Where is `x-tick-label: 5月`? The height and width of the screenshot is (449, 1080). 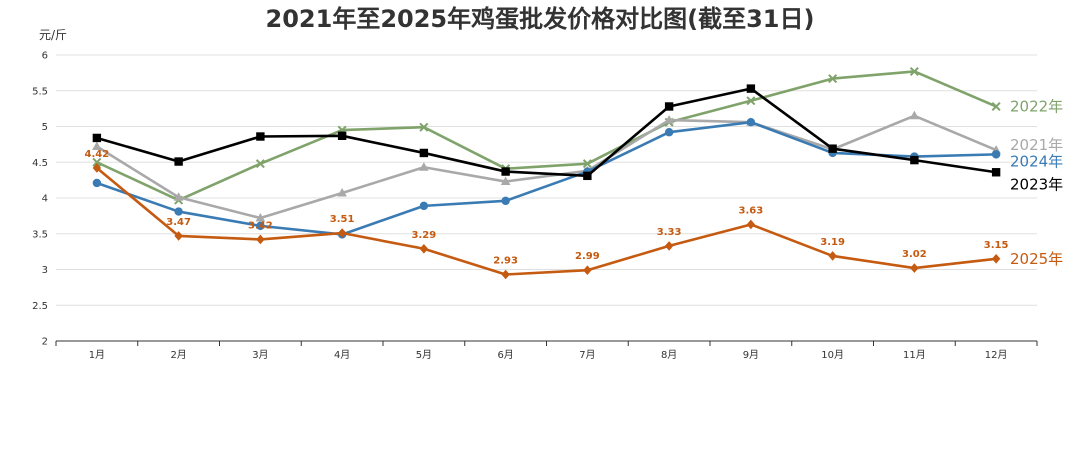 x-tick-label: 5月 is located at coordinates (424, 355).